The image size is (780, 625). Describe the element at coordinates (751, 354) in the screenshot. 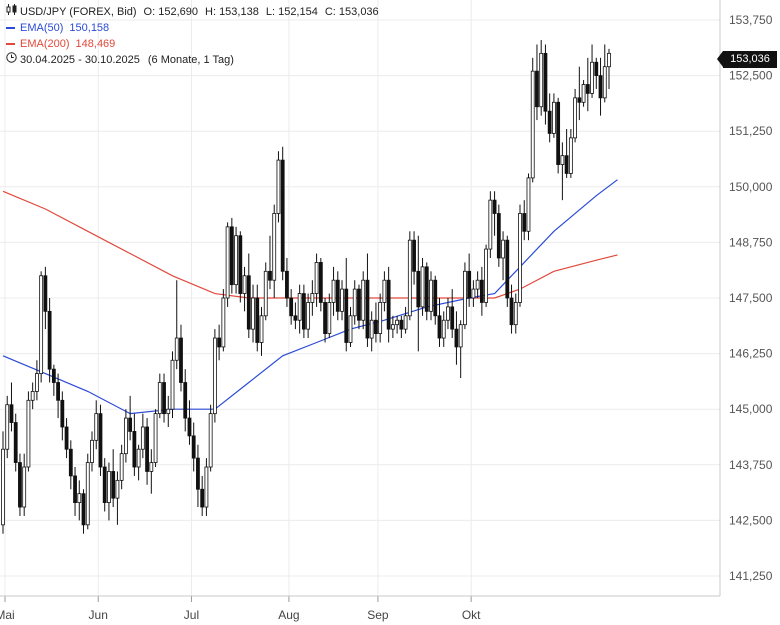

I see `y-tick-label: 146,250` at that location.